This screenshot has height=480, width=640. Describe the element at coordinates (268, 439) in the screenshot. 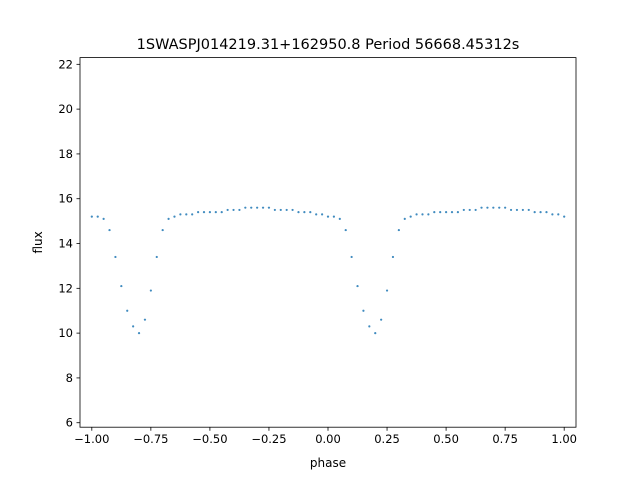

I see `x-tick-label: −0.25` at that location.